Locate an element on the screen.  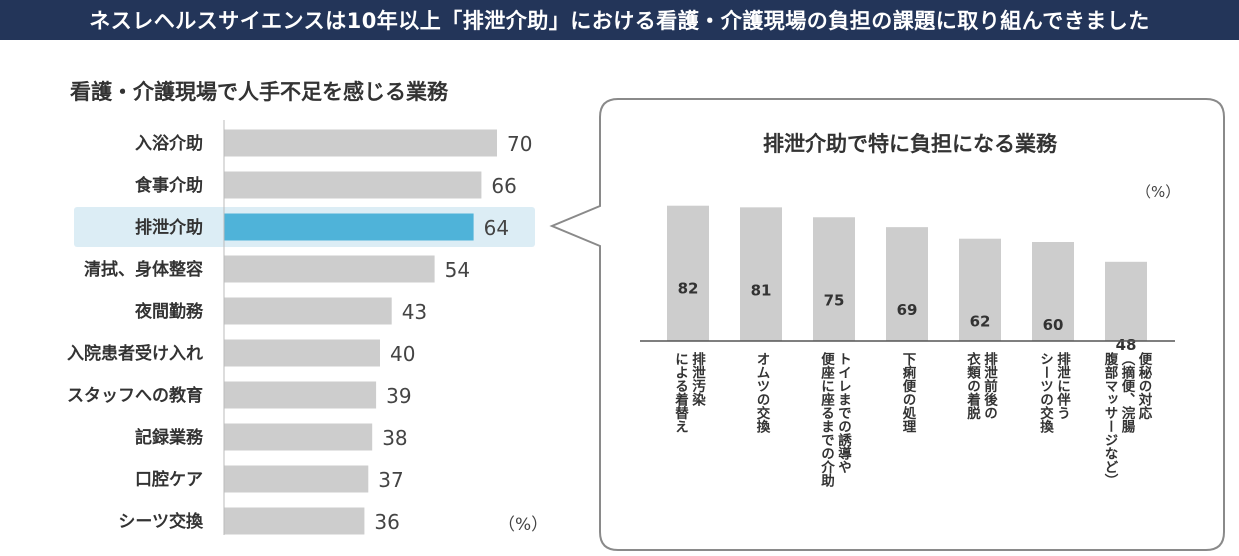
column-label-5: 排泄に伴う シーツの交換 is located at coordinates (1053, 392).